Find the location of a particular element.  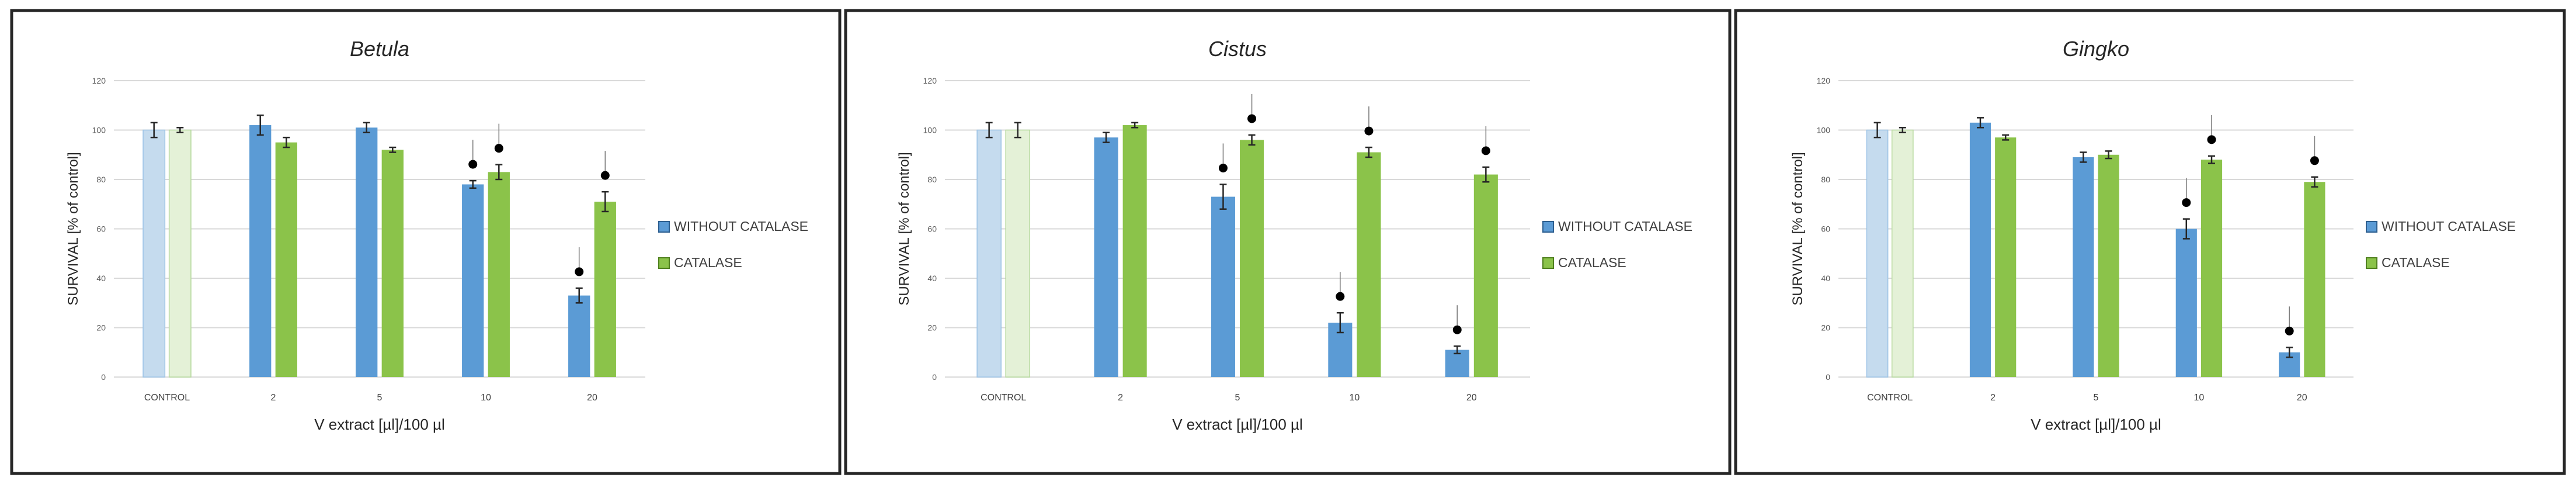

panel-title: Gingko is located at coordinates (2096, 49).